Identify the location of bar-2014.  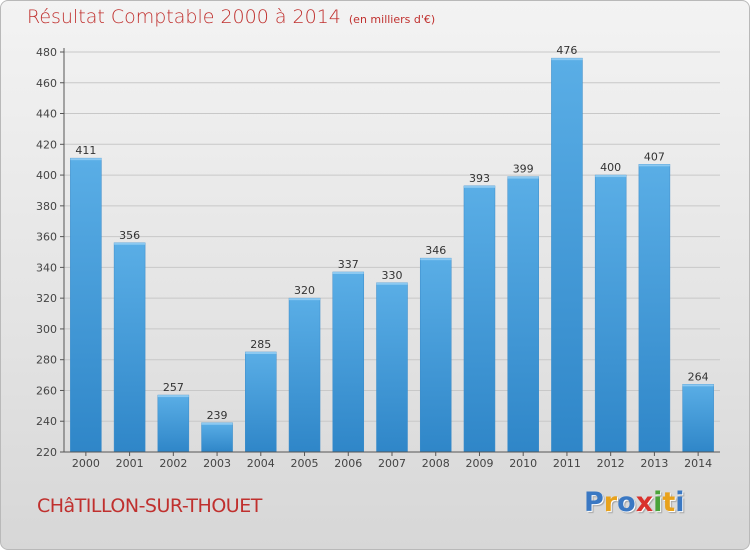
(698, 418).